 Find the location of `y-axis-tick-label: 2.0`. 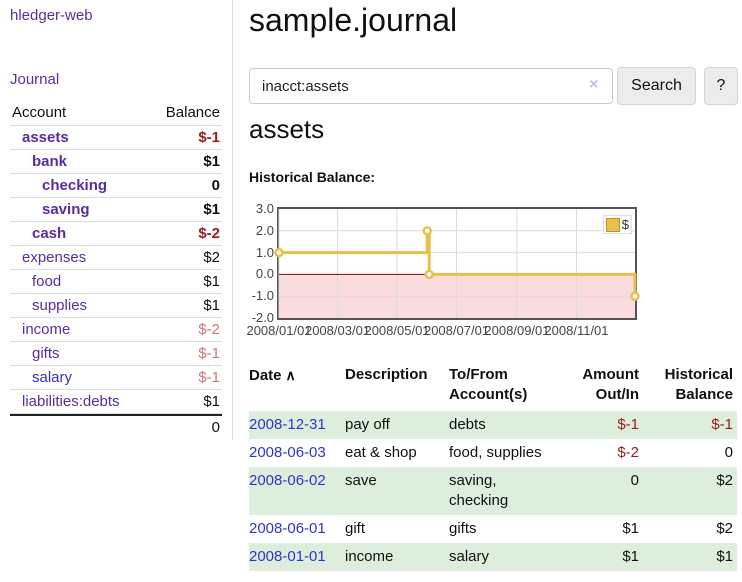

y-axis-tick-label: 2.0 is located at coordinates (264, 230).